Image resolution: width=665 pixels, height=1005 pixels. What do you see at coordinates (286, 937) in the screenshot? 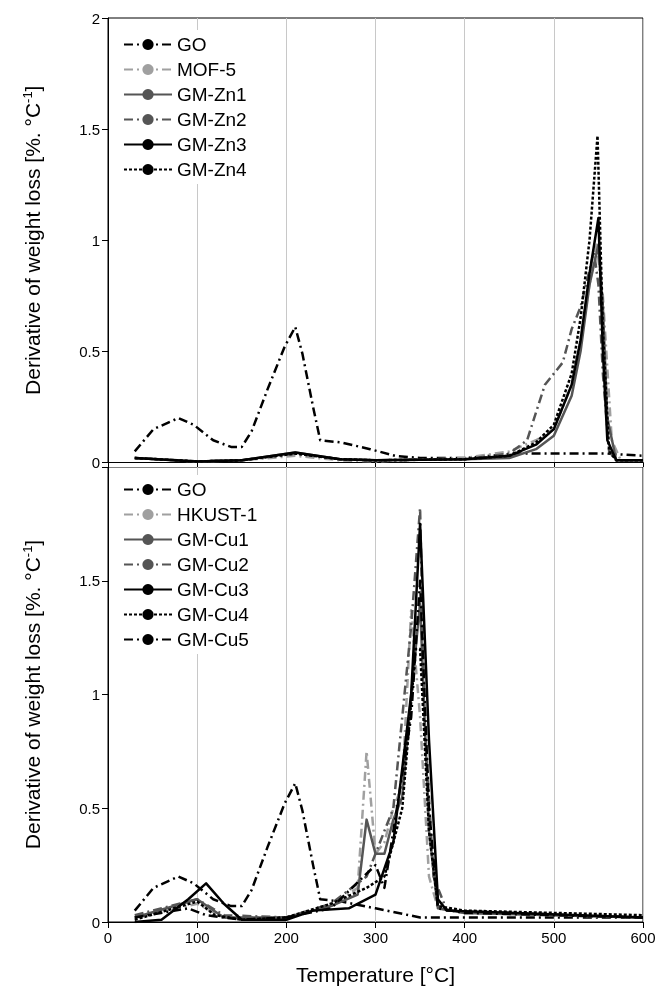
I see `x-tick-label: 200` at bounding box center [286, 937].